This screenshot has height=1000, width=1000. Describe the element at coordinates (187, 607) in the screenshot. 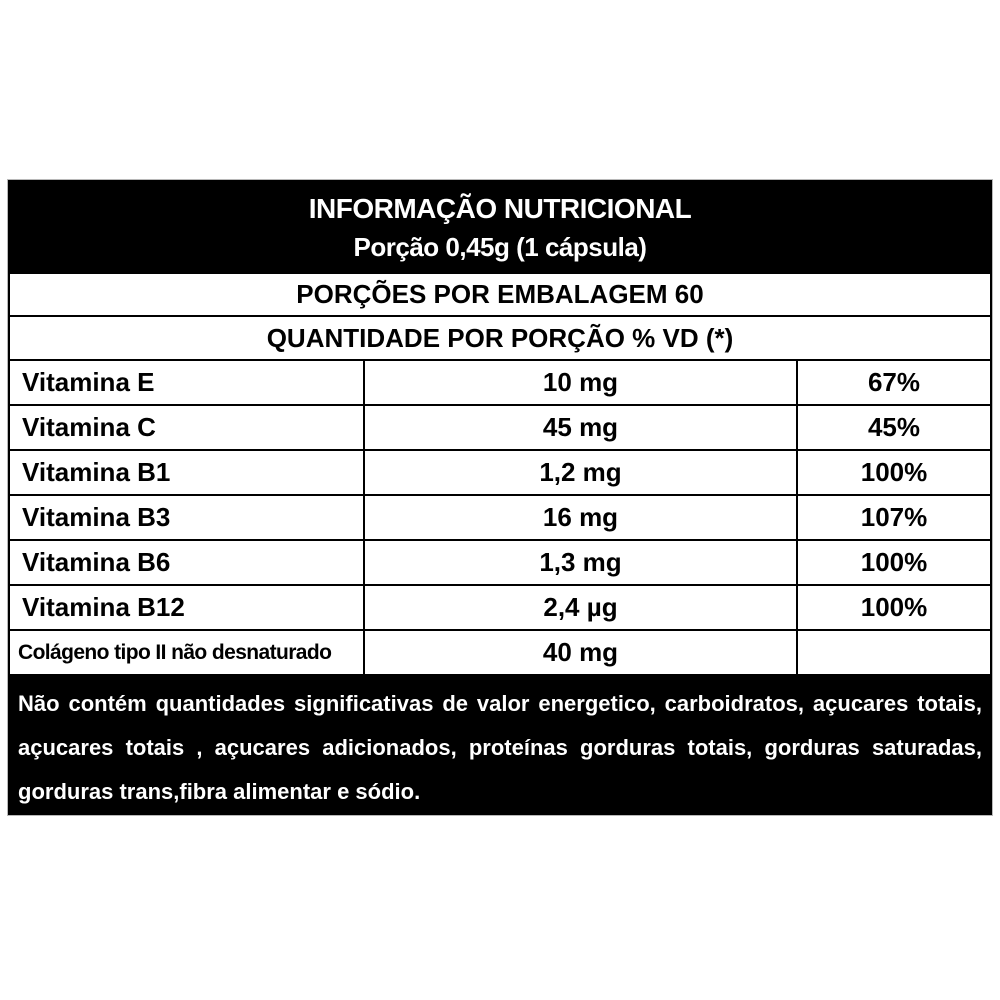

I see `nutrient-name: Vitamina B12` at that location.